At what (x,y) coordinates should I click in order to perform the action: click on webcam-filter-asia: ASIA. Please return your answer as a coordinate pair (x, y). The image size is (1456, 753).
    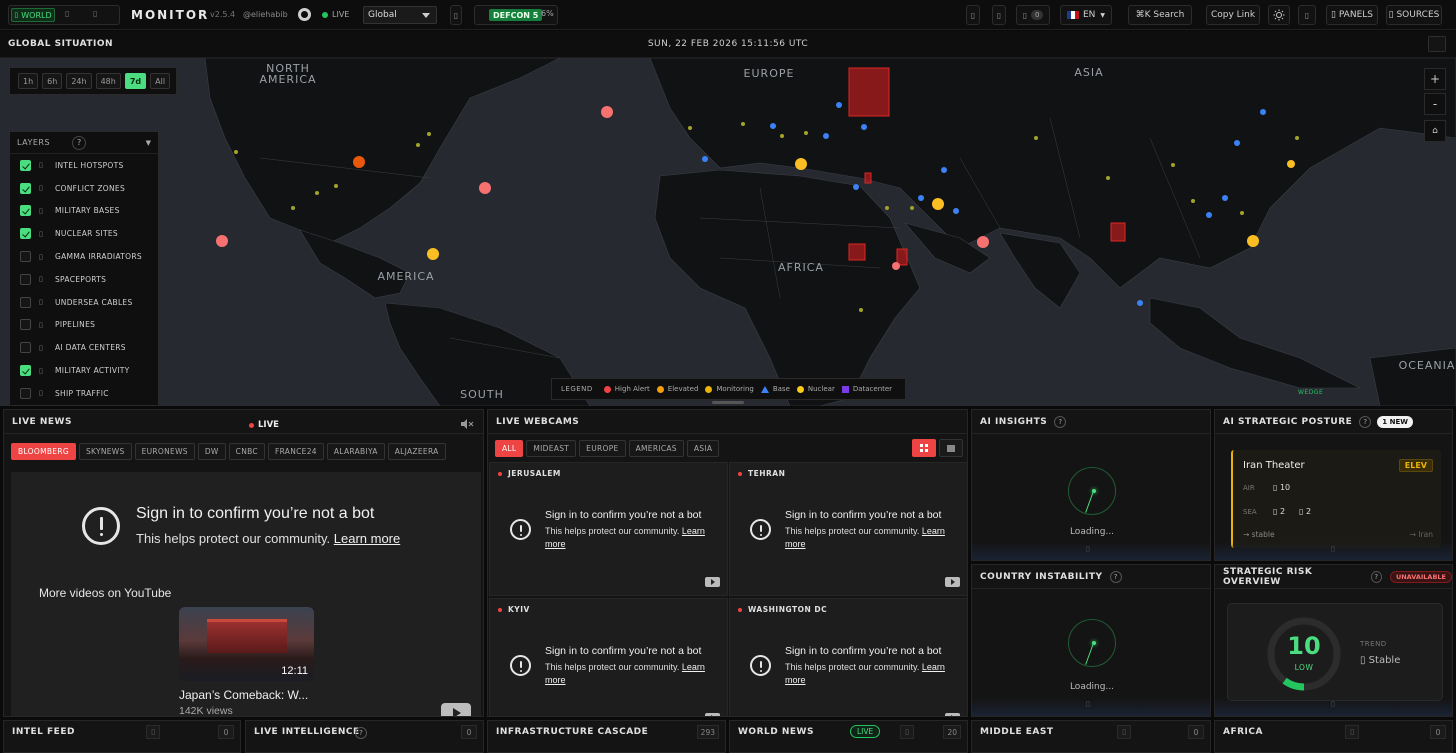
    Looking at the image, I should click on (703, 448).